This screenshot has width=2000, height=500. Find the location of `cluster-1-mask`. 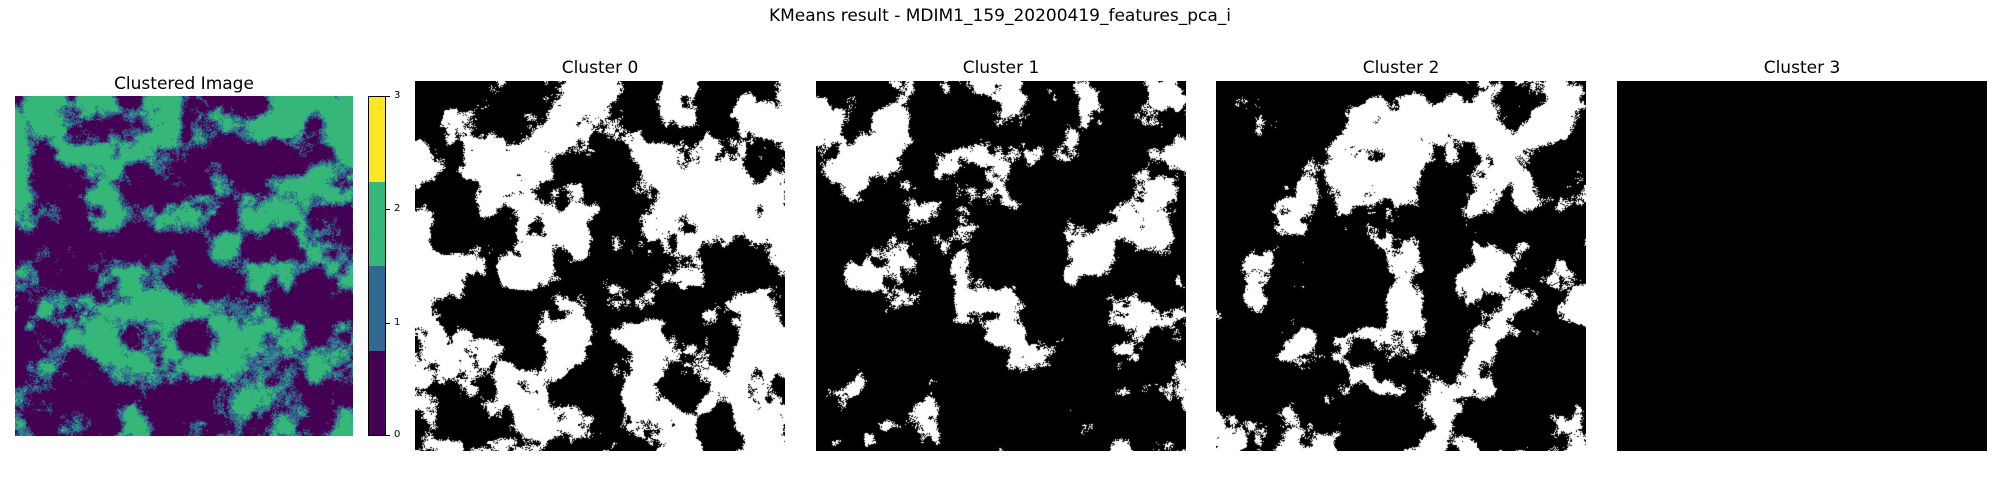

cluster-1-mask is located at coordinates (1001, 266).